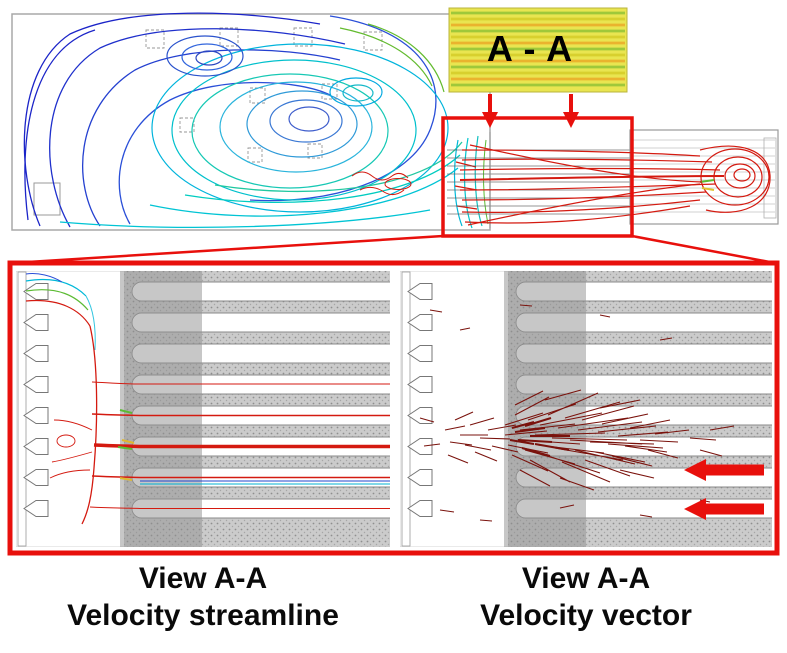  What do you see at coordinates (392, 58) in the screenshot?
I see `green-streamlines` at bounding box center [392, 58].